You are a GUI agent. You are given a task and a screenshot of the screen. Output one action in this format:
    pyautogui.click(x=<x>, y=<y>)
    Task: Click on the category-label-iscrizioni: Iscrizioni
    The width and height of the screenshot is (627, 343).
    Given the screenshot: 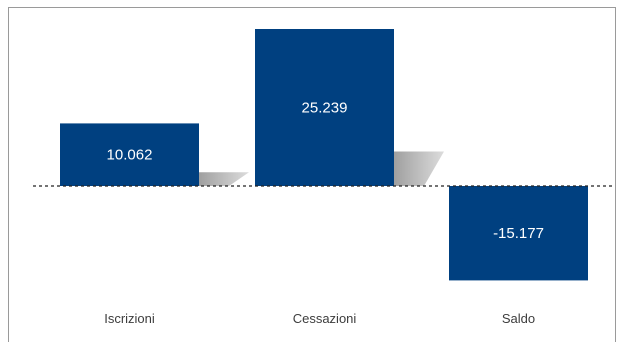 What is the action you would take?
    pyautogui.click(x=129, y=318)
    